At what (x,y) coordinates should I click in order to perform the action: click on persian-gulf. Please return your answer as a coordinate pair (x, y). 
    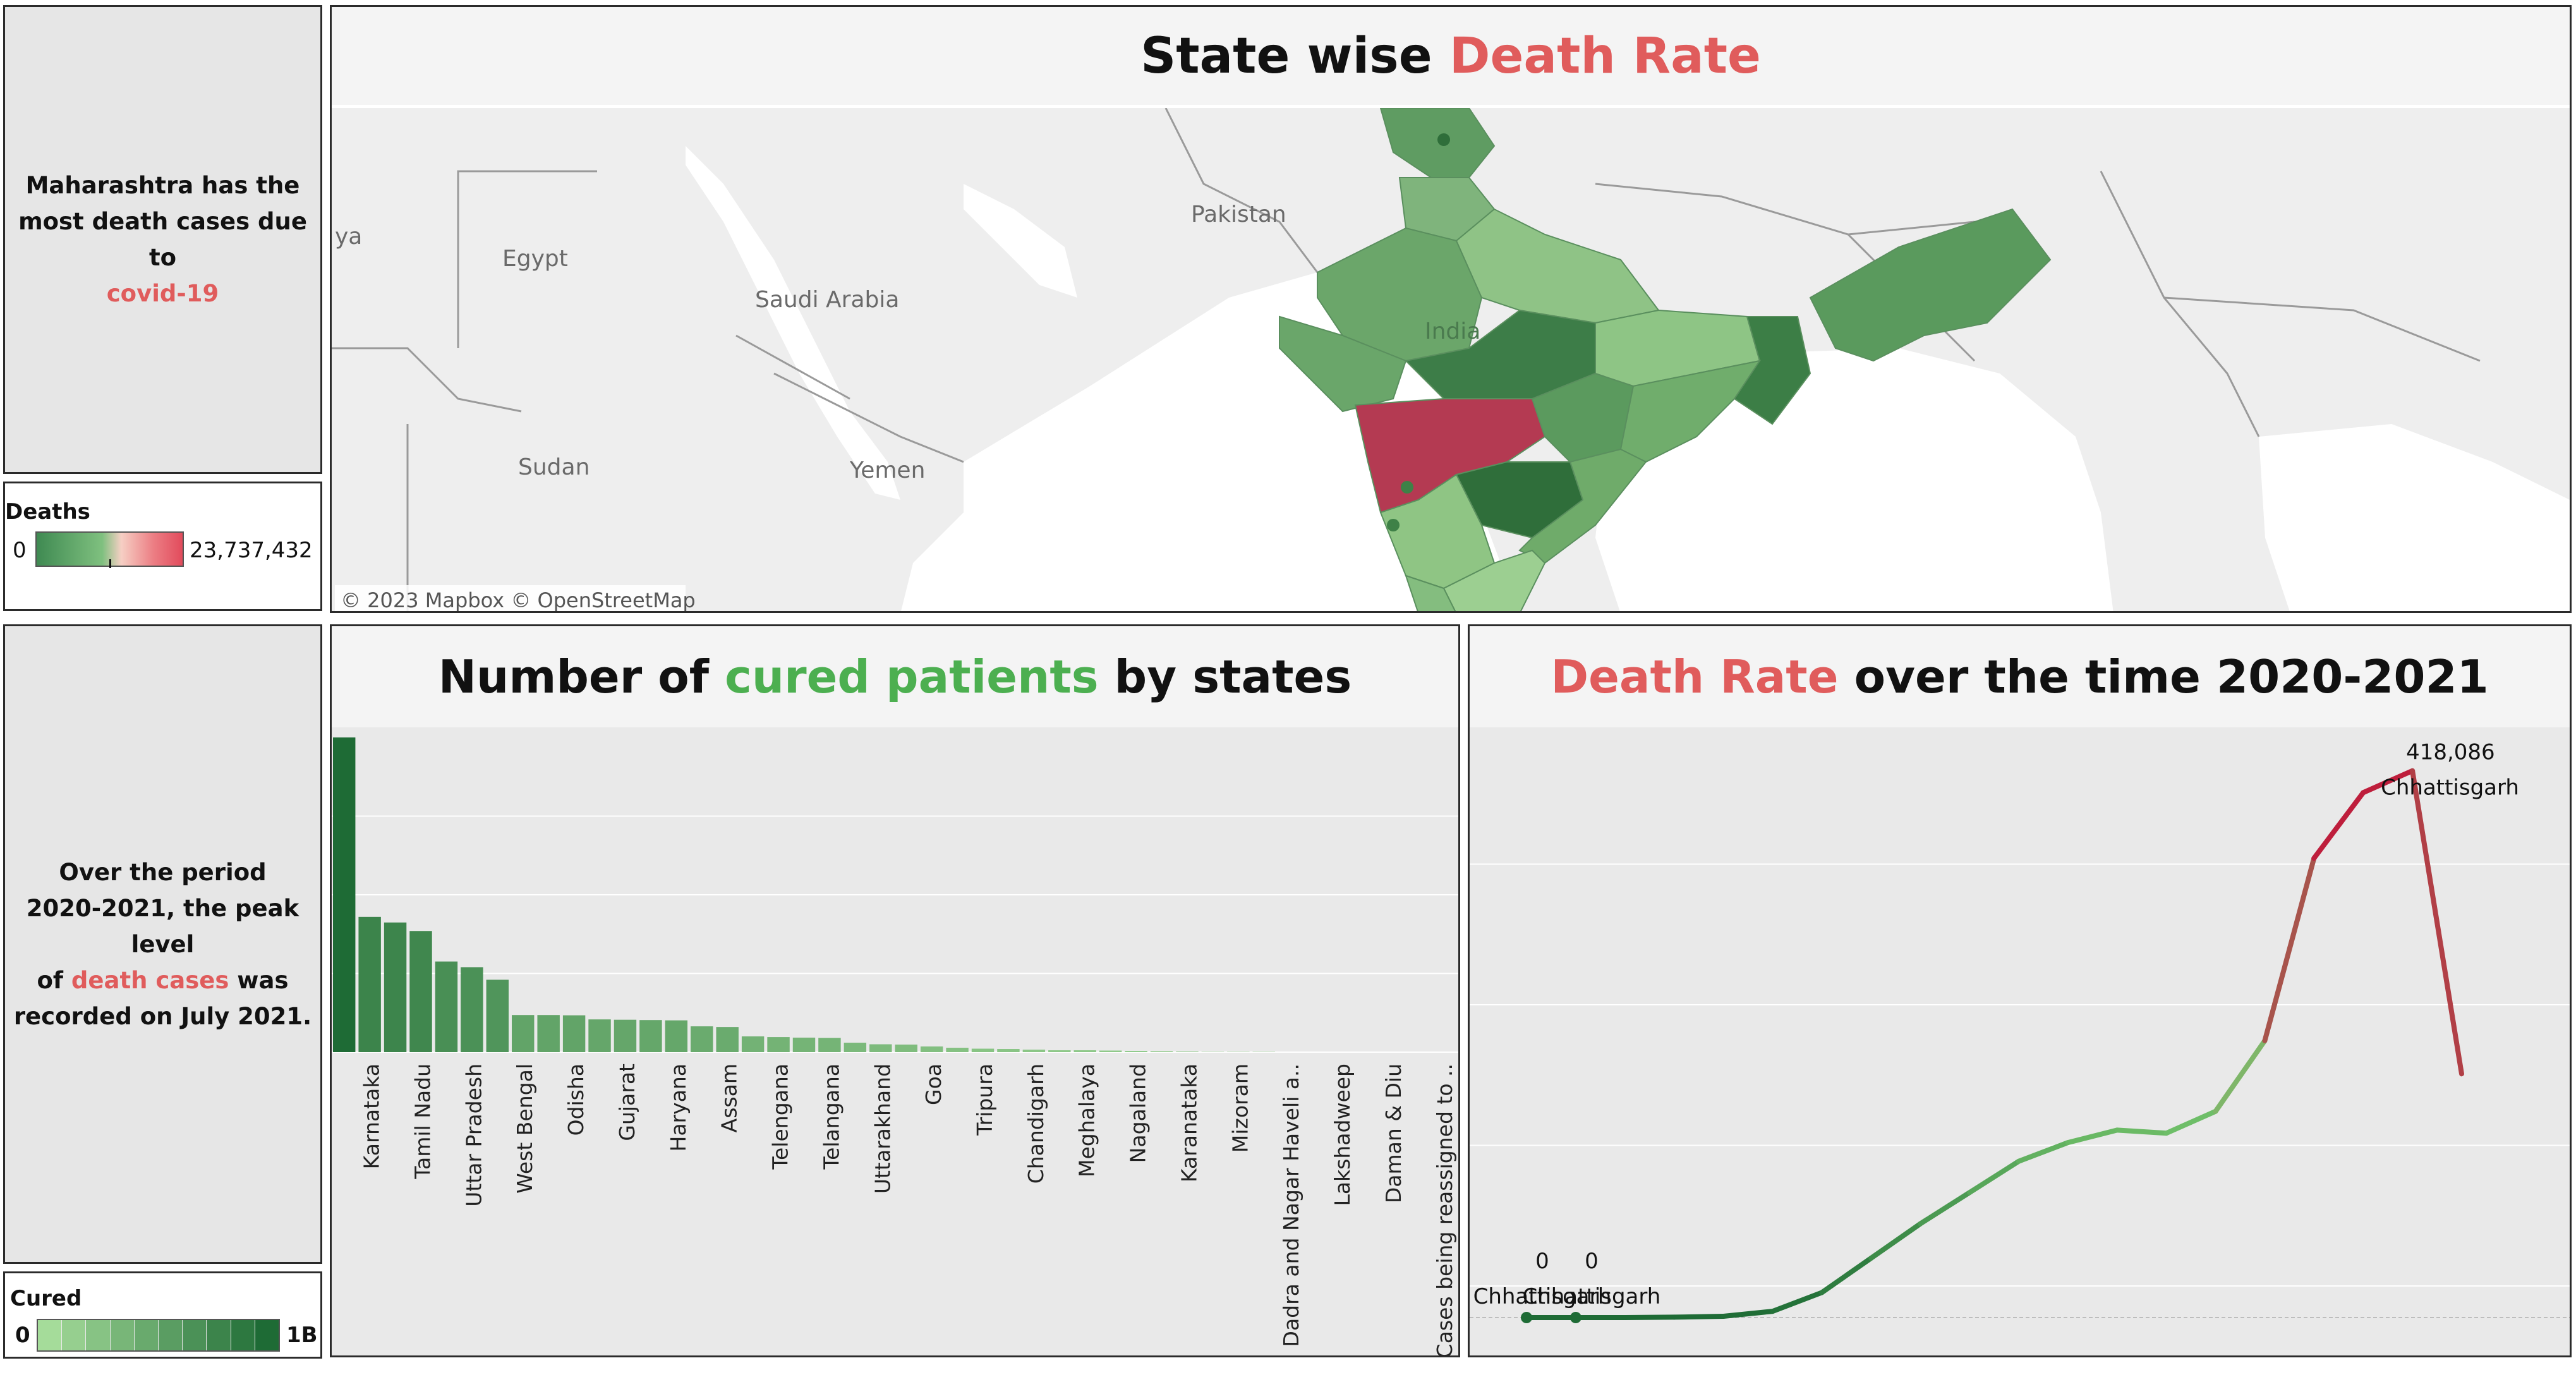
    Looking at the image, I should click on (1020, 241).